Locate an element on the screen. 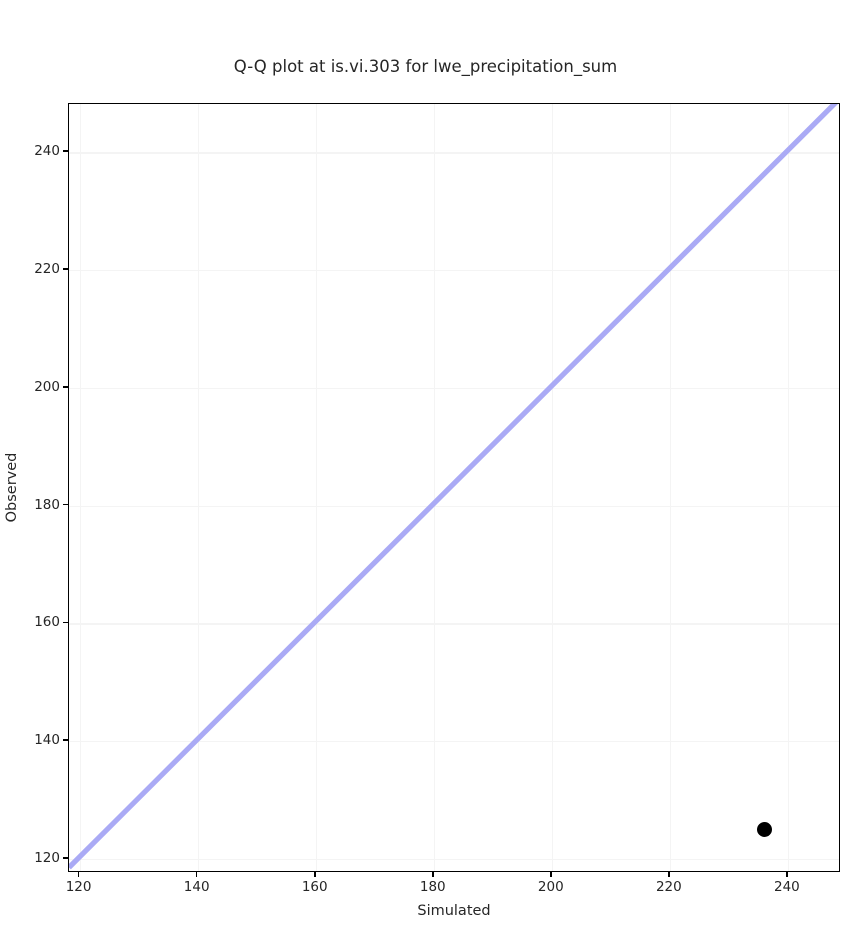  y-tick-label: 140 is located at coordinates (47, 740).